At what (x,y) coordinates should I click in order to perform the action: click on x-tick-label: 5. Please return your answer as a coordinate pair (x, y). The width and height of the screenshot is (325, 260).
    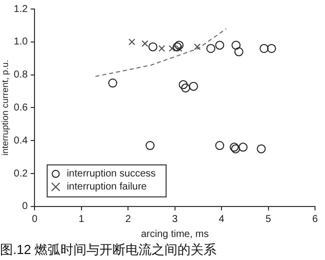
    Looking at the image, I should click on (269, 220).